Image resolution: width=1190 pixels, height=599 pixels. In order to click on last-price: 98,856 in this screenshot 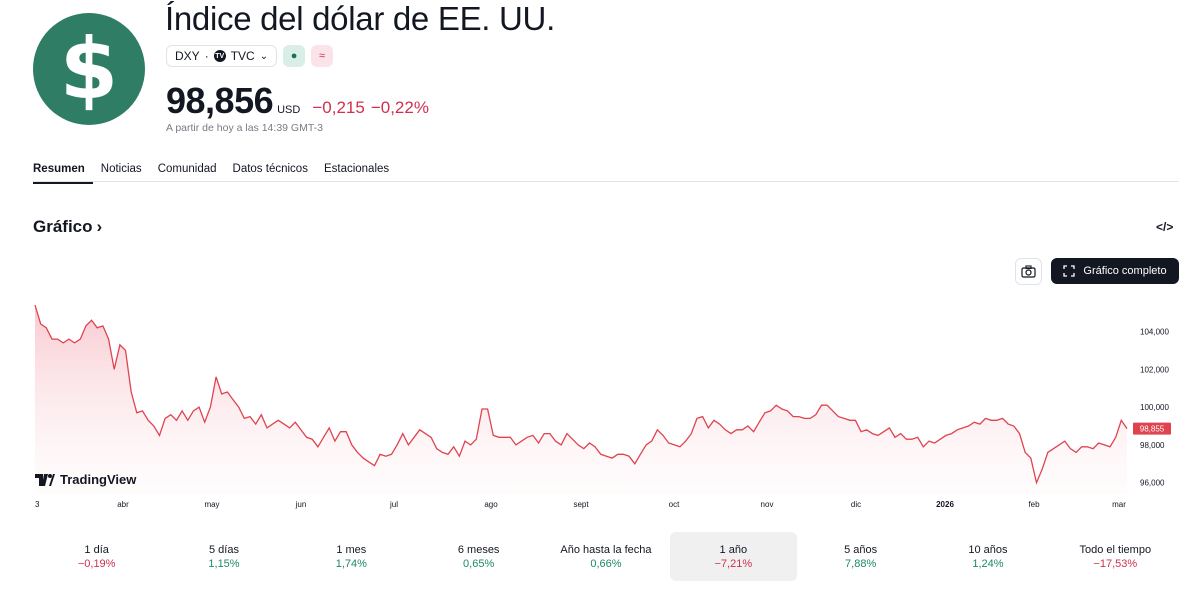, I will do `click(220, 100)`.